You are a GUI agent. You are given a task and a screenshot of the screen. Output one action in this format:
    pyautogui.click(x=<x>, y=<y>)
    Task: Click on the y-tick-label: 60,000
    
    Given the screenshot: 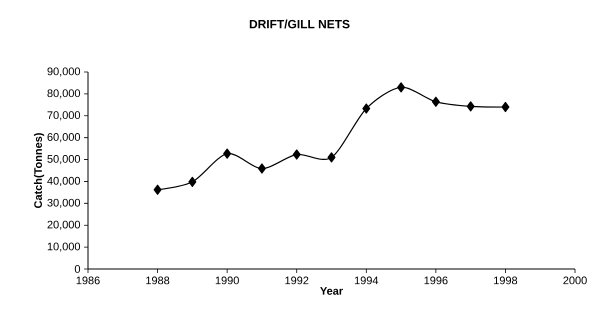 What is the action you would take?
    pyautogui.click(x=64, y=137)
    